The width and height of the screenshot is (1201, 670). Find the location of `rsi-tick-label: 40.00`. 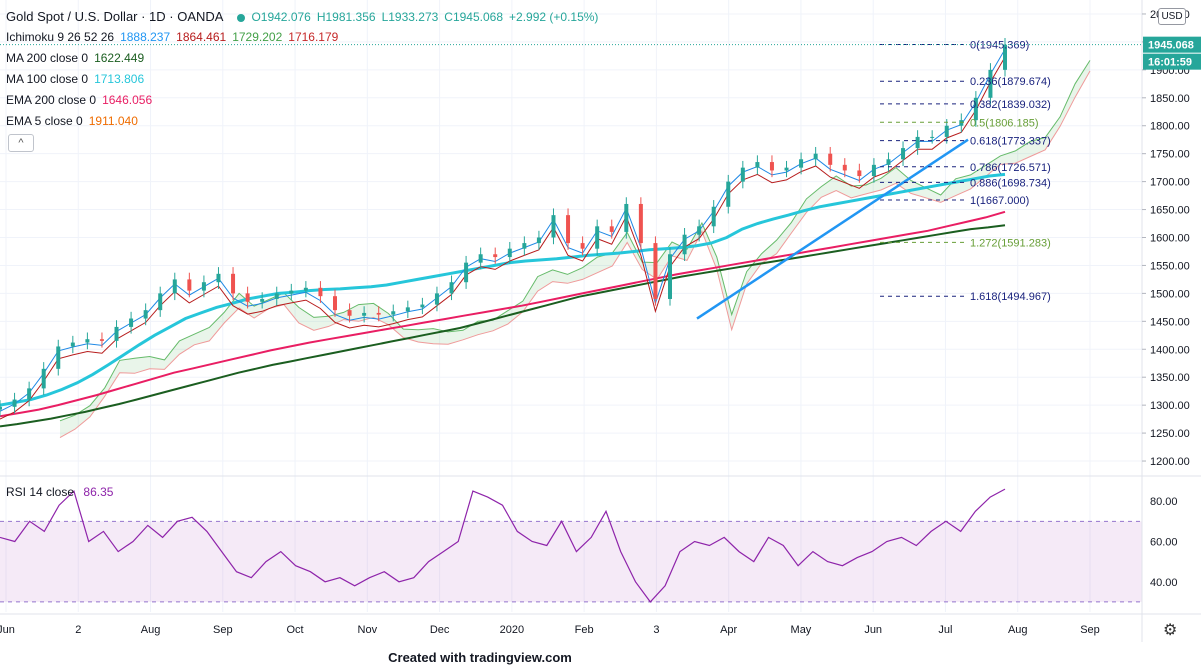

rsi-tick-label: 40.00 is located at coordinates (1164, 583).